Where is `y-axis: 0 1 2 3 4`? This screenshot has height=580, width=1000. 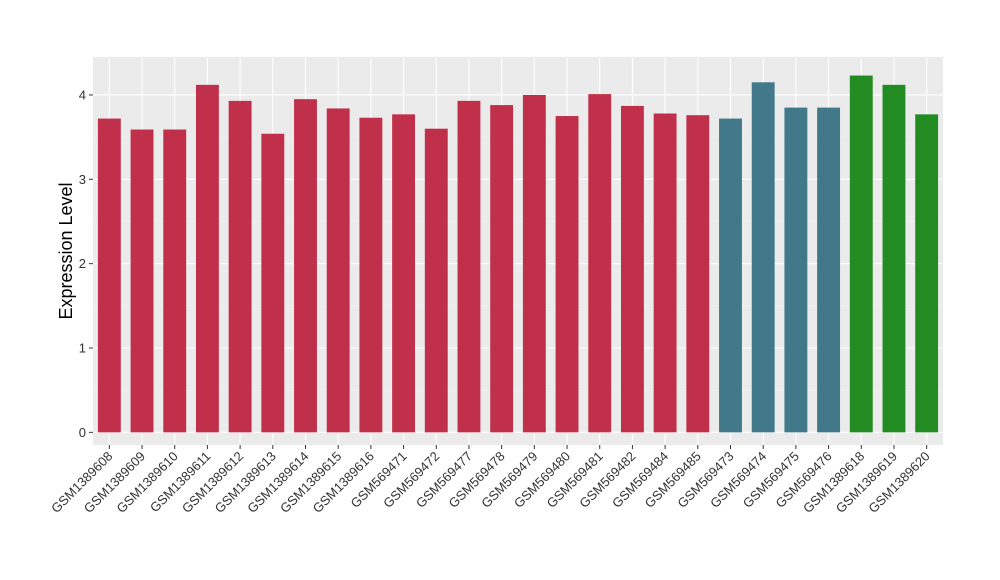
y-axis: 0 1 2 3 4 is located at coordinates (86, 263).